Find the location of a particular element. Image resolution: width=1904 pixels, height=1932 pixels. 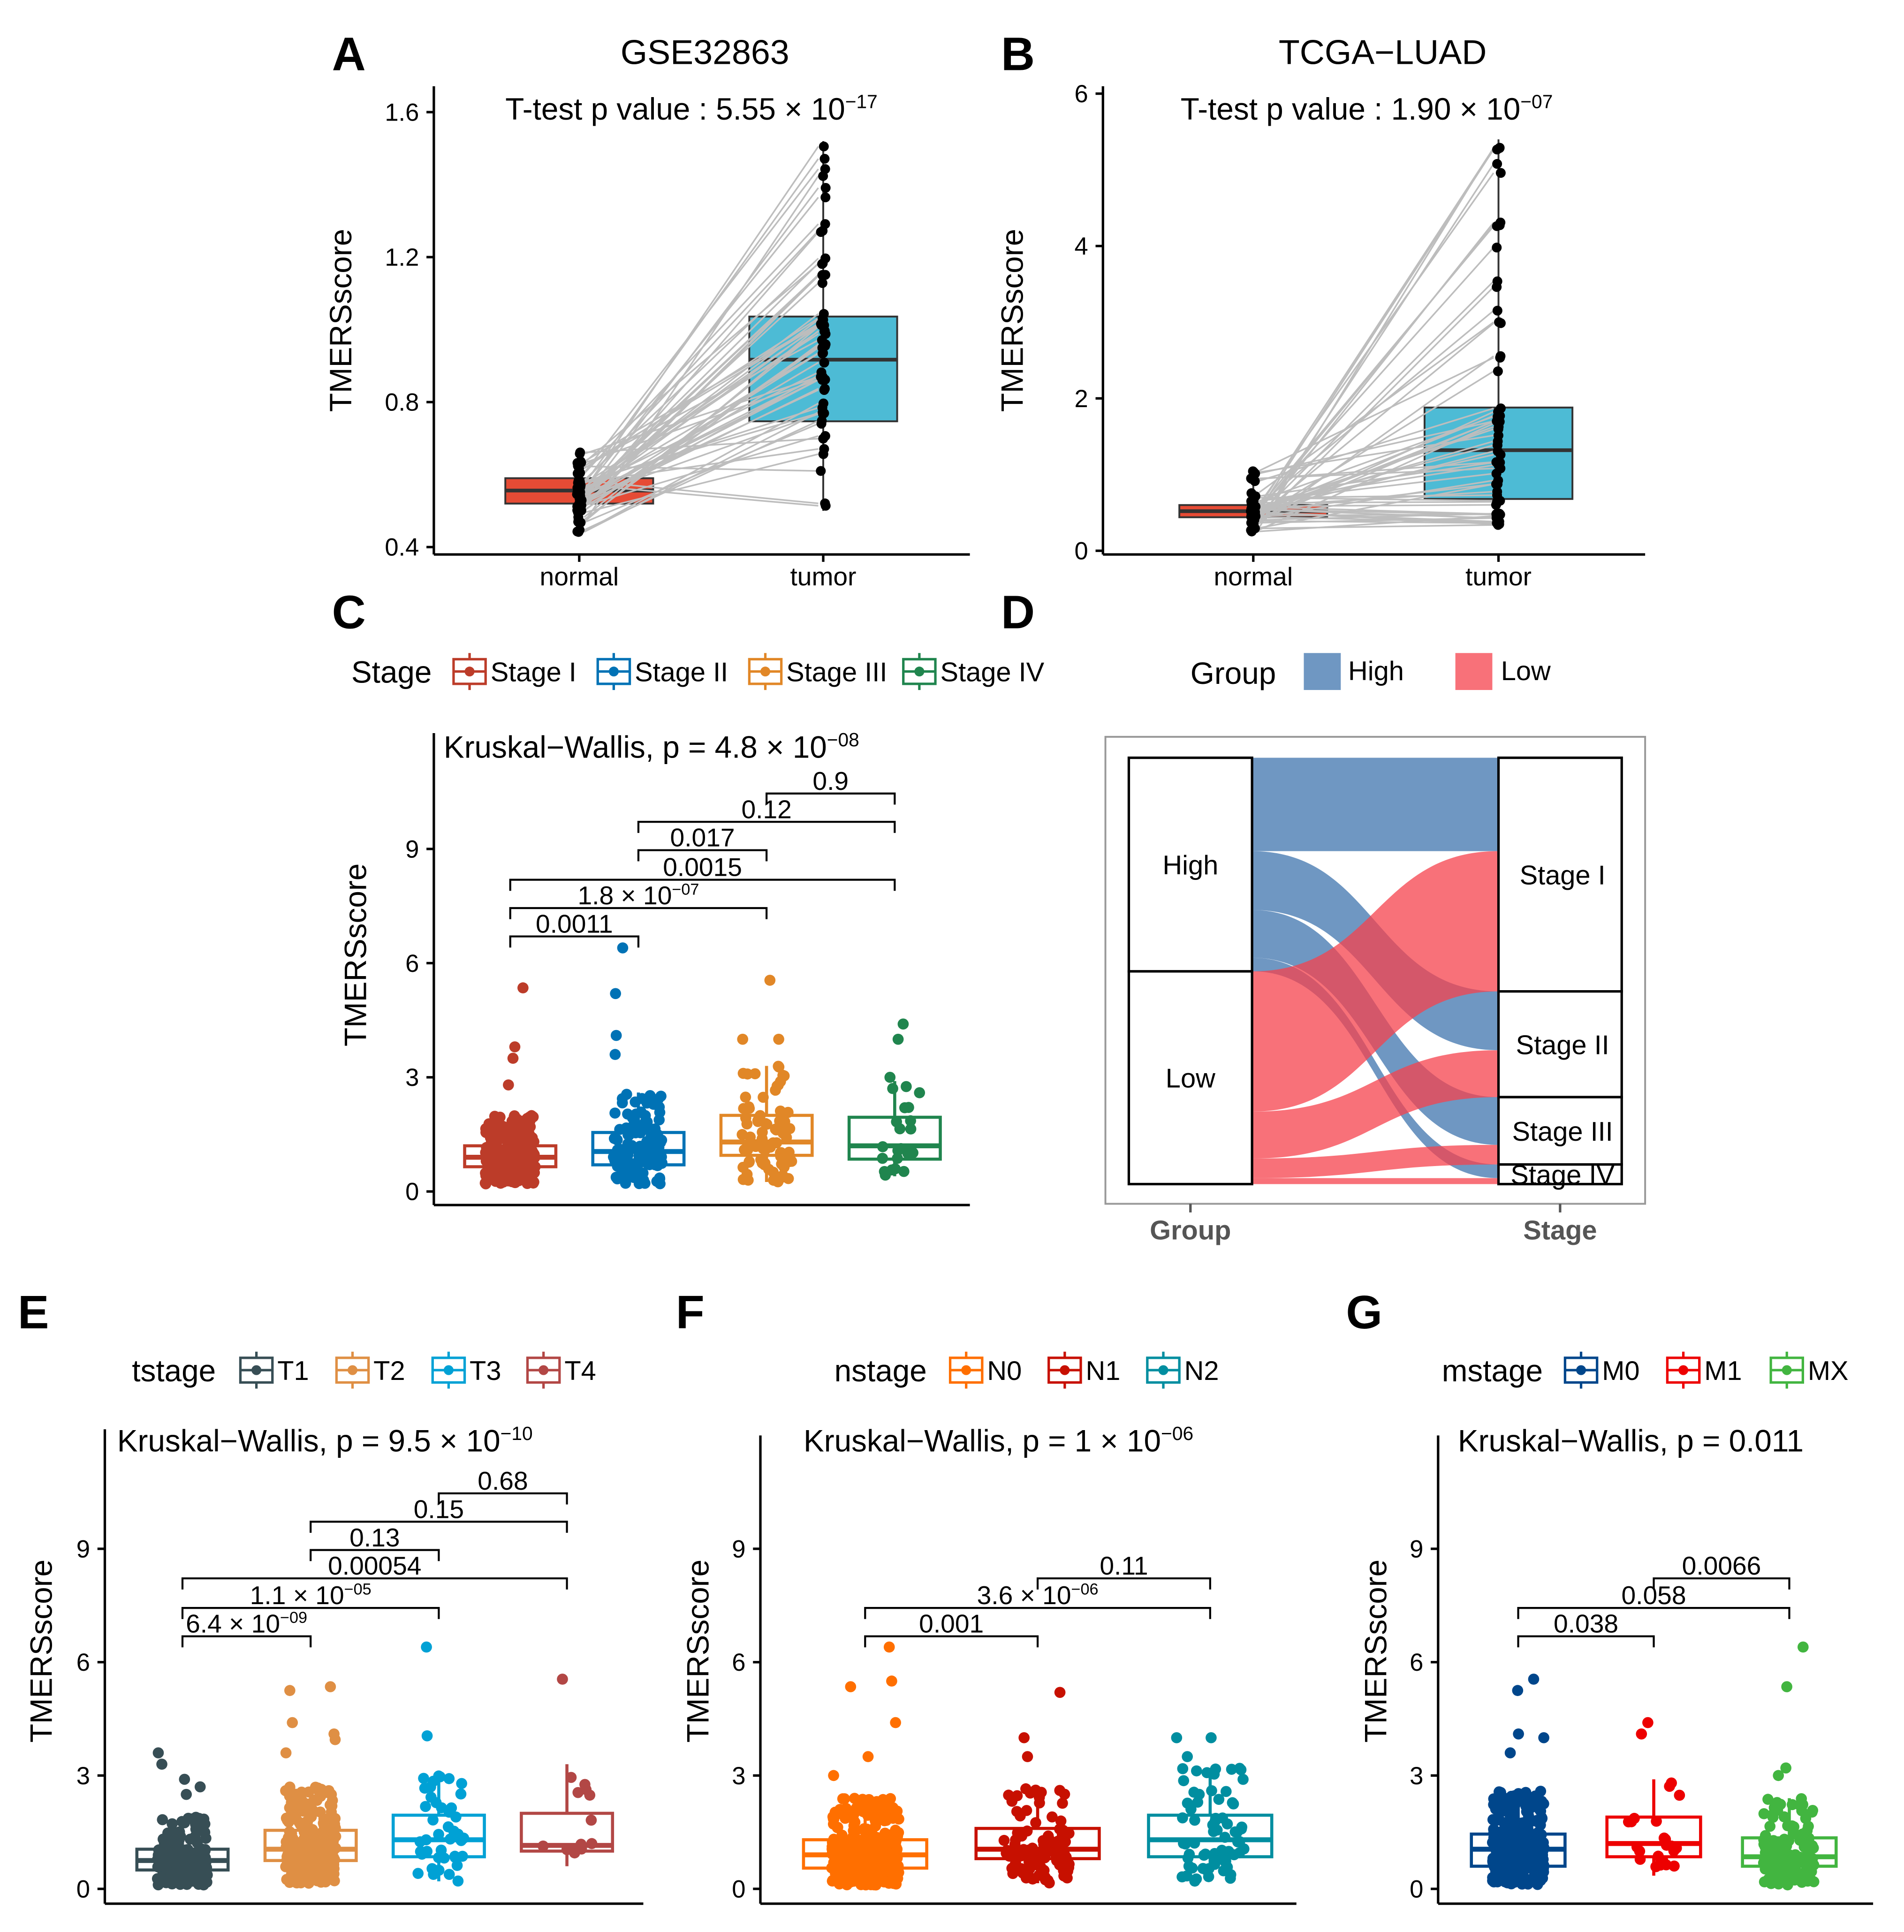

legend-label: High is located at coordinates (1376, 671).